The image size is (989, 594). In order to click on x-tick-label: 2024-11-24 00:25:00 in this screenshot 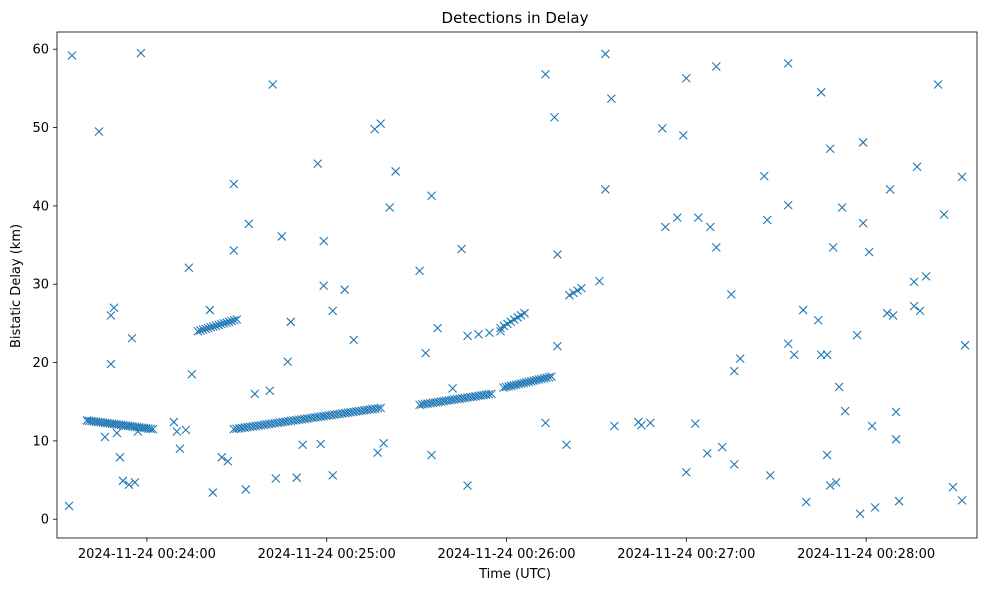, I will do `click(327, 554)`.